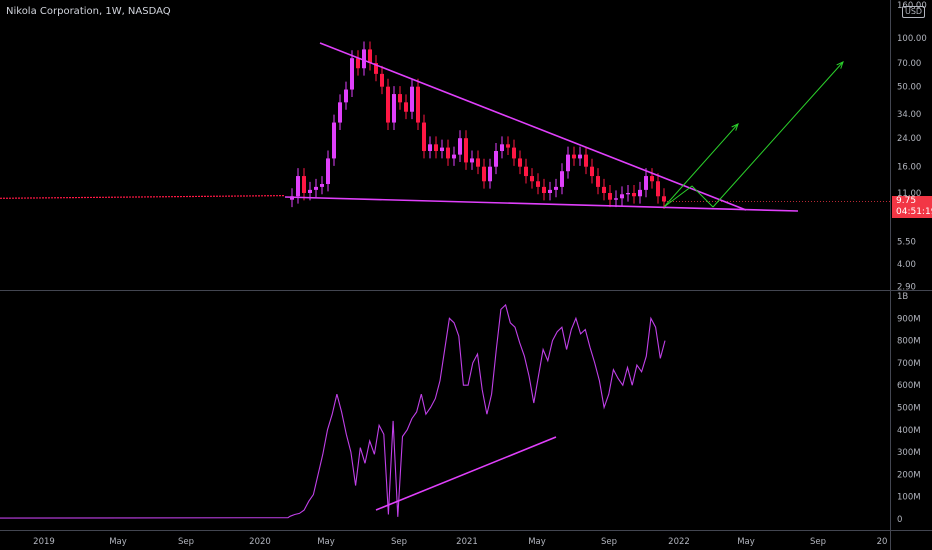 This screenshot has width=932, height=550. What do you see at coordinates (533, 126) in the screenshot?
I see `upper-trendline` at bounding box center [533, 126].